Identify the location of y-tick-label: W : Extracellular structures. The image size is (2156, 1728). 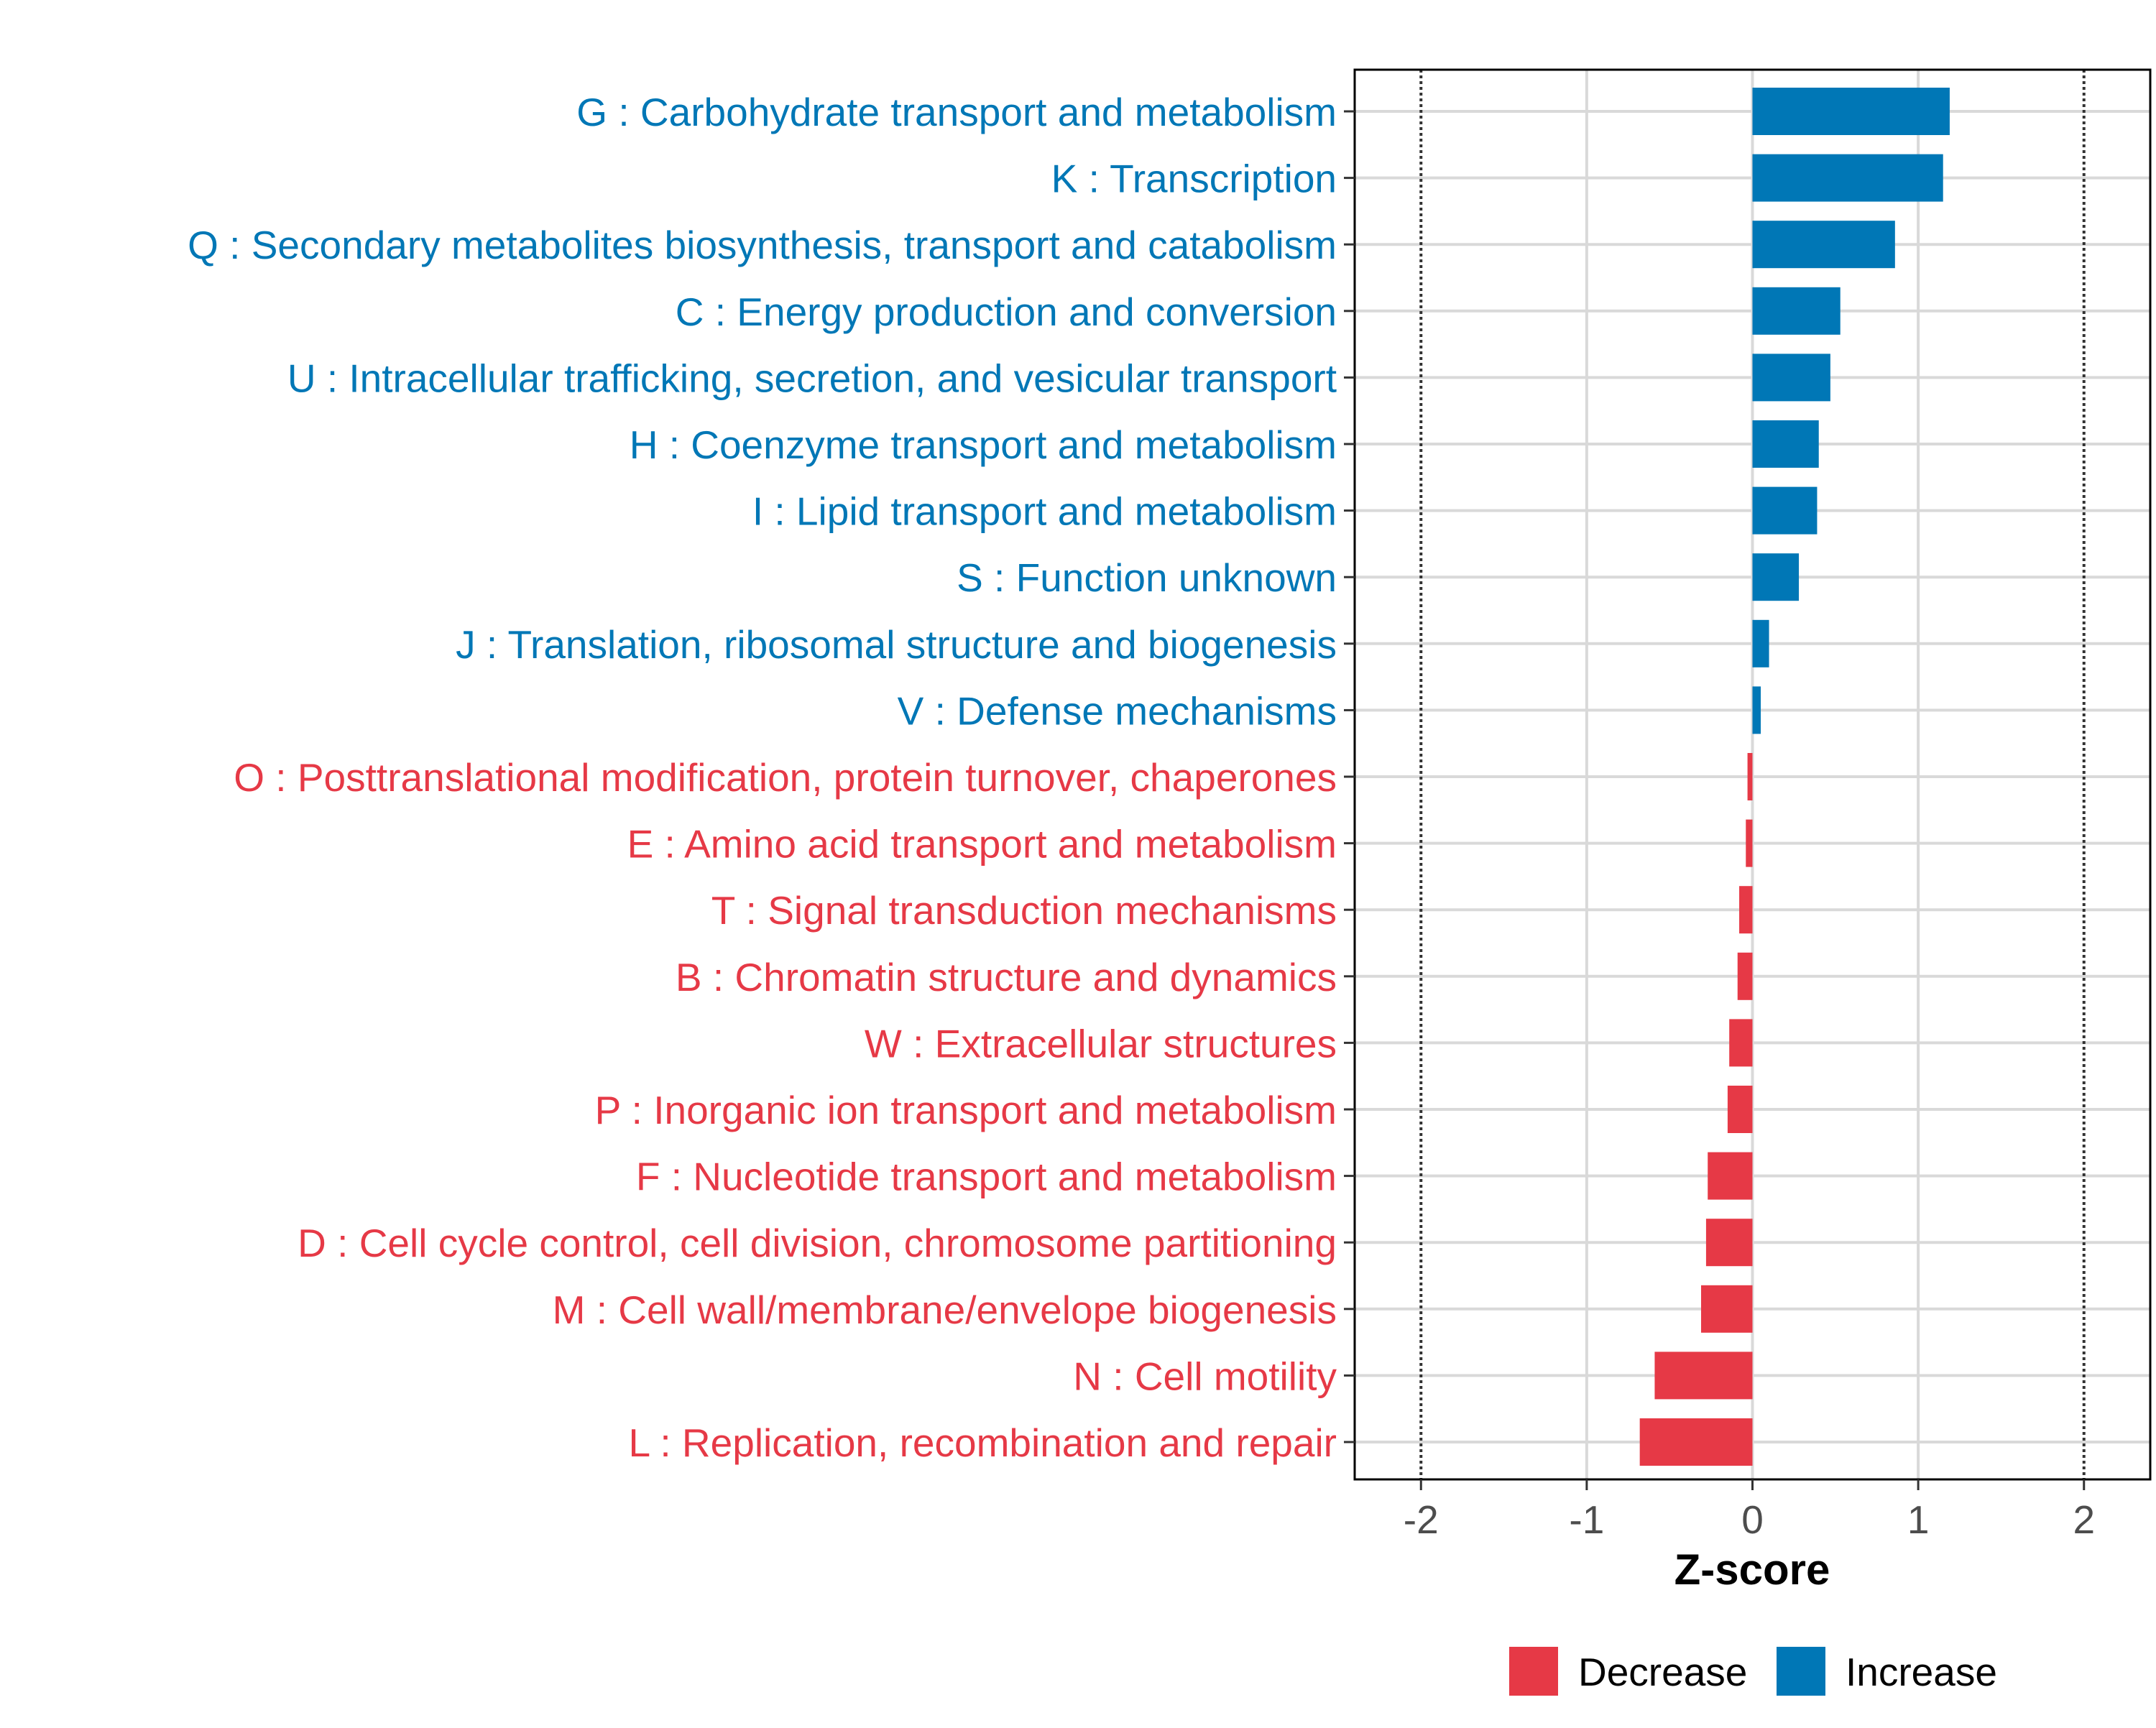
(1101, 1043).